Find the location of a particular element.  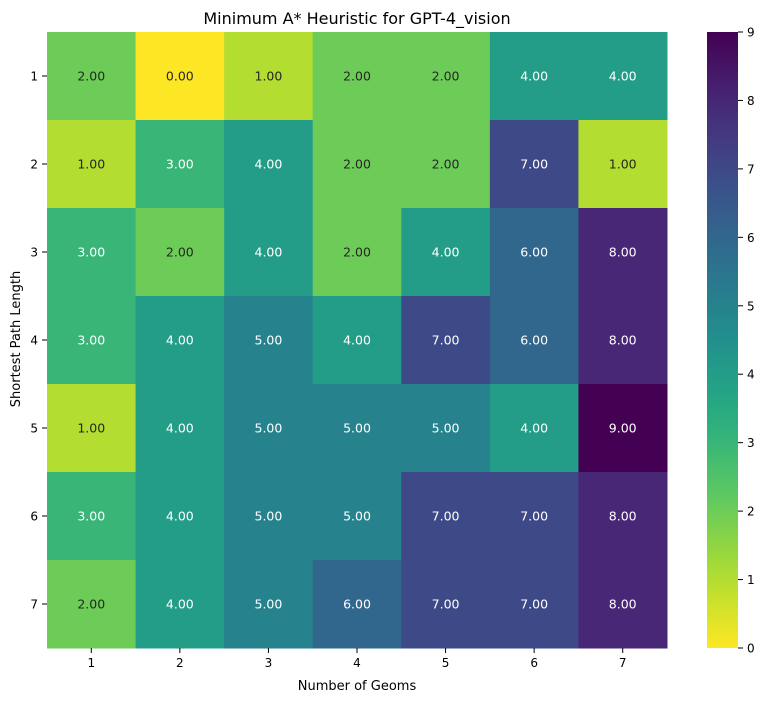

x-tick-label: 6 is located at coordinates (534, 663).